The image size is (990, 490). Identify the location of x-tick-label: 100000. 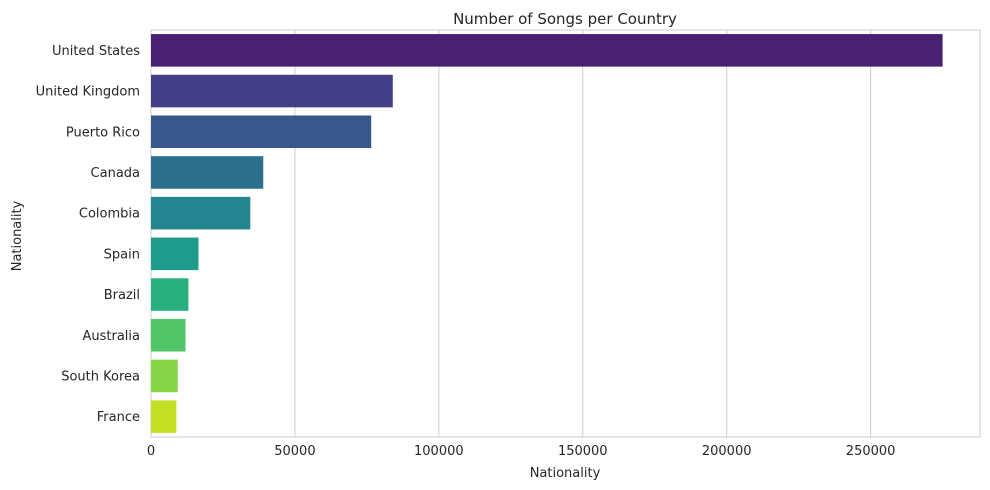
(439, 451).